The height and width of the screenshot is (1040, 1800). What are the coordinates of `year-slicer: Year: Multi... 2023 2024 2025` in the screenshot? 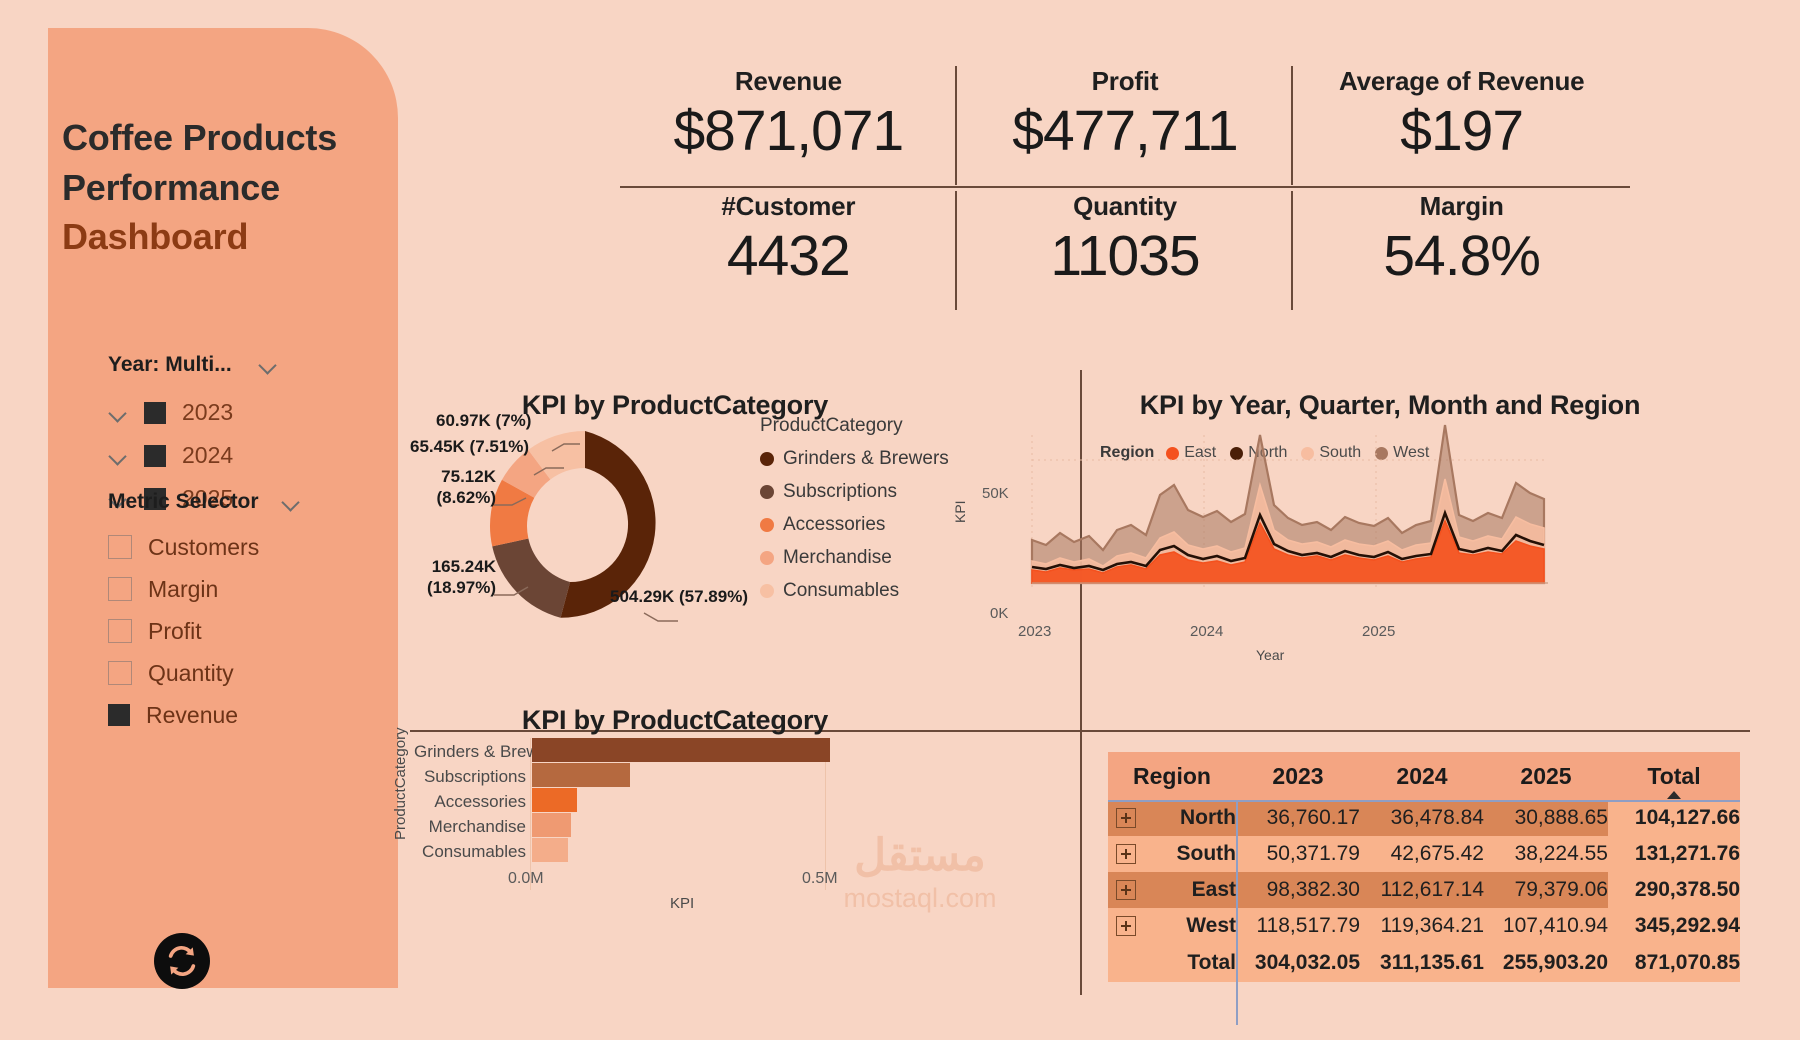 It's located at (253, 436).